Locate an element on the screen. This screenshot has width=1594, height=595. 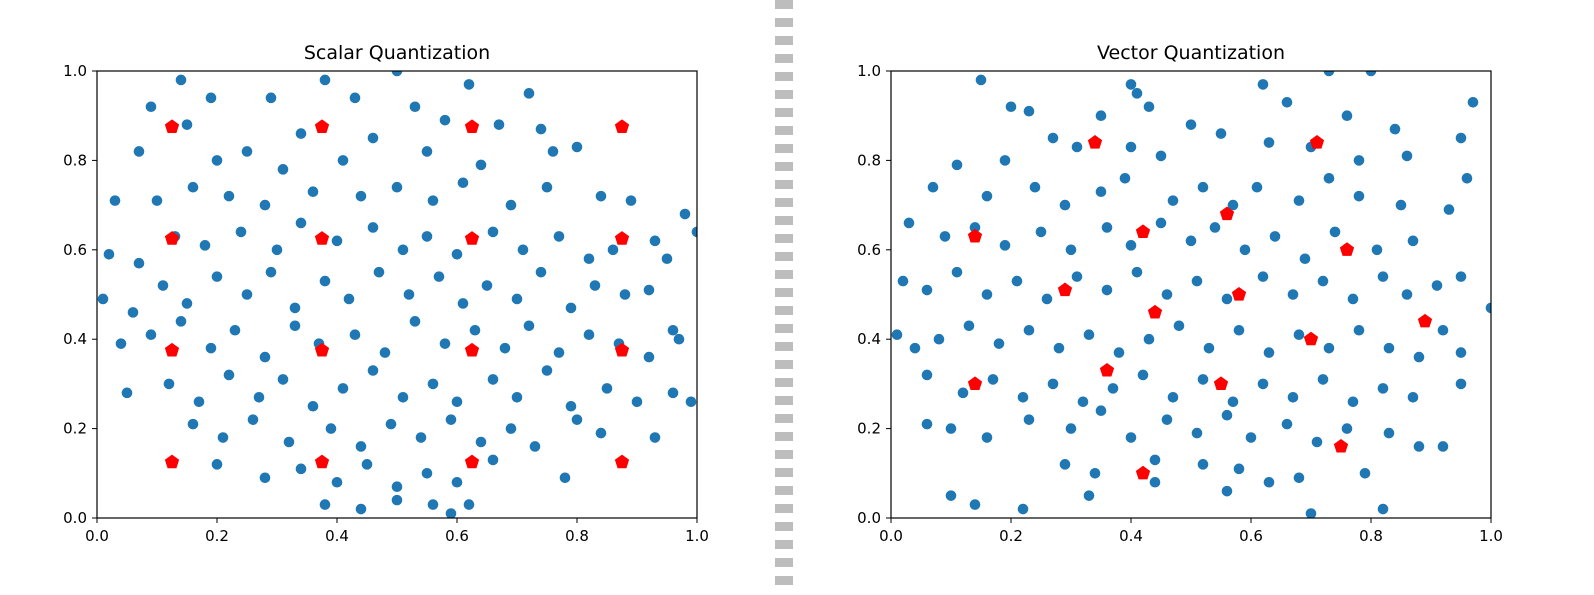
y-tick-label: 0.8 is located at coordinates (75, 160).